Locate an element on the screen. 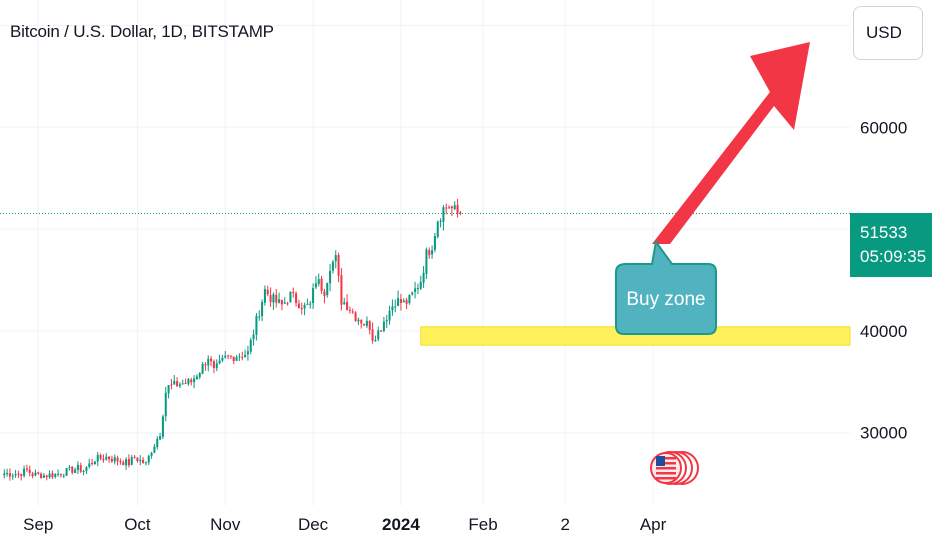  flag-stripe is located at coordinates (666, 468).